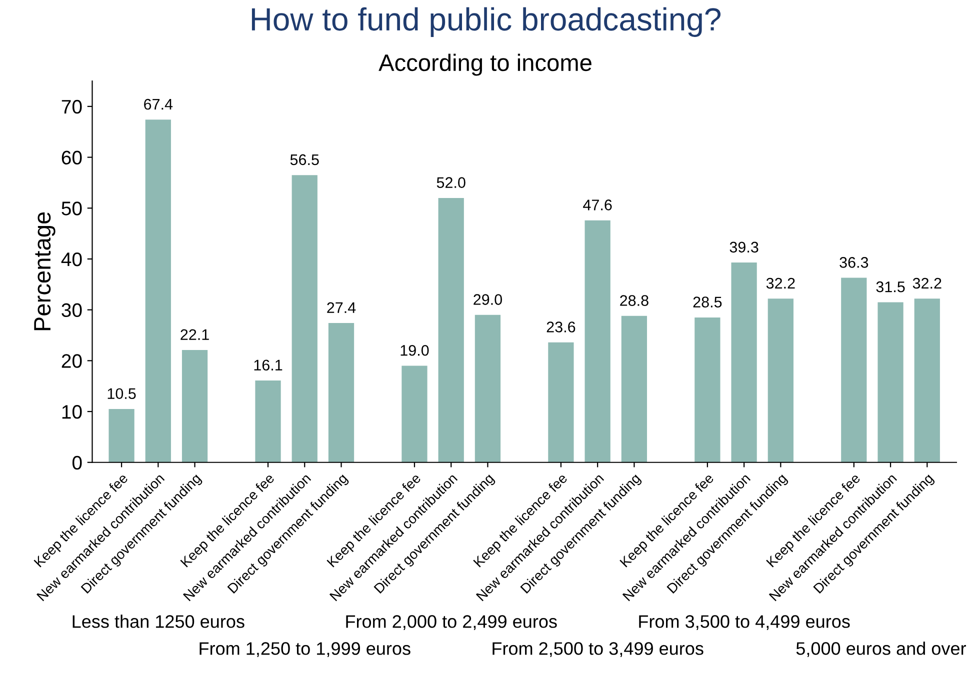  Describe the element at coordinates (561, 327) in the screenshot. I see `data-label: 23.6` at that location.